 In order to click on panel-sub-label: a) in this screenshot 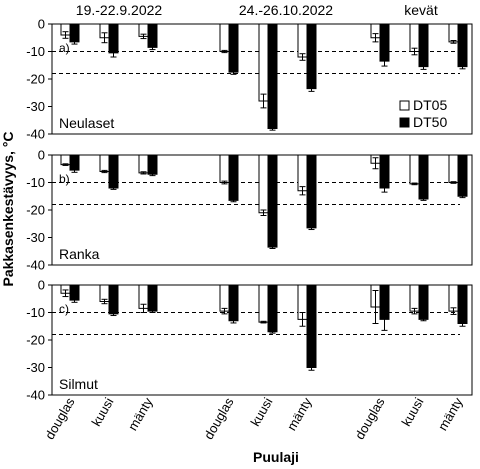, I will do `click(64, 48)`.